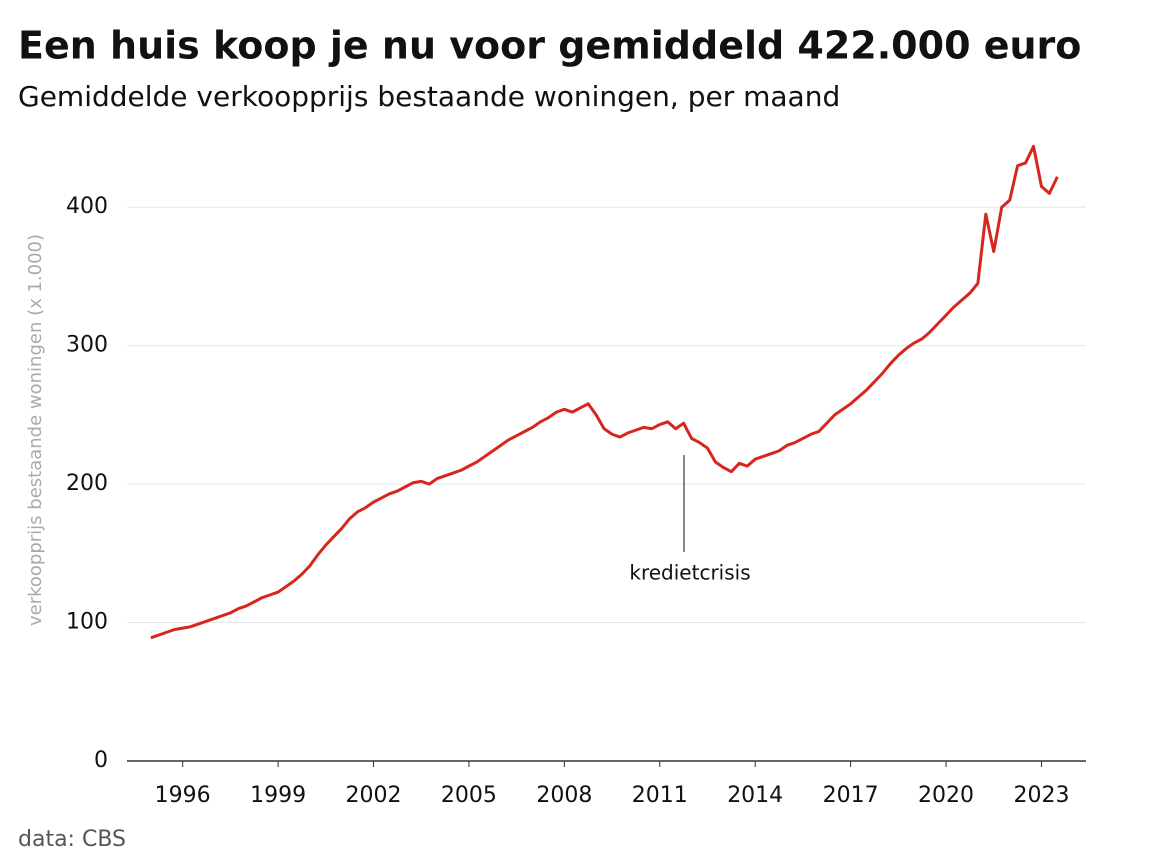 The height and width of the screenshot is (864, 1152). What do you see at coordinates (87, 622) in the screenshot?
I see `y-tick-label: 100` at bounding box center [87, 622].